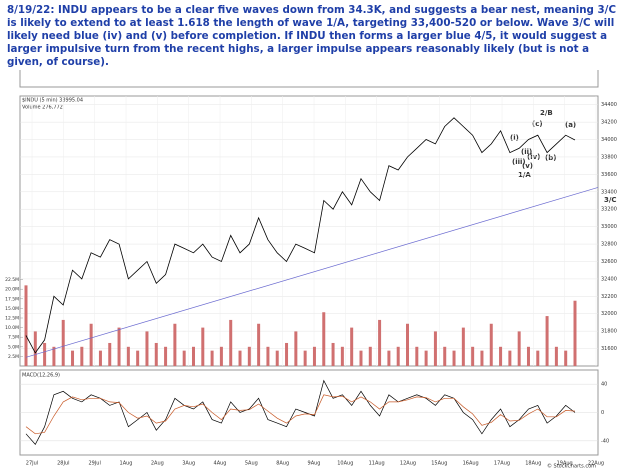 The image size is (640, 473). What do you see at coordinates (345, 464) in the screenshot?
I see `x-tick-label: 10Aug` at bounding box center [345, 464].